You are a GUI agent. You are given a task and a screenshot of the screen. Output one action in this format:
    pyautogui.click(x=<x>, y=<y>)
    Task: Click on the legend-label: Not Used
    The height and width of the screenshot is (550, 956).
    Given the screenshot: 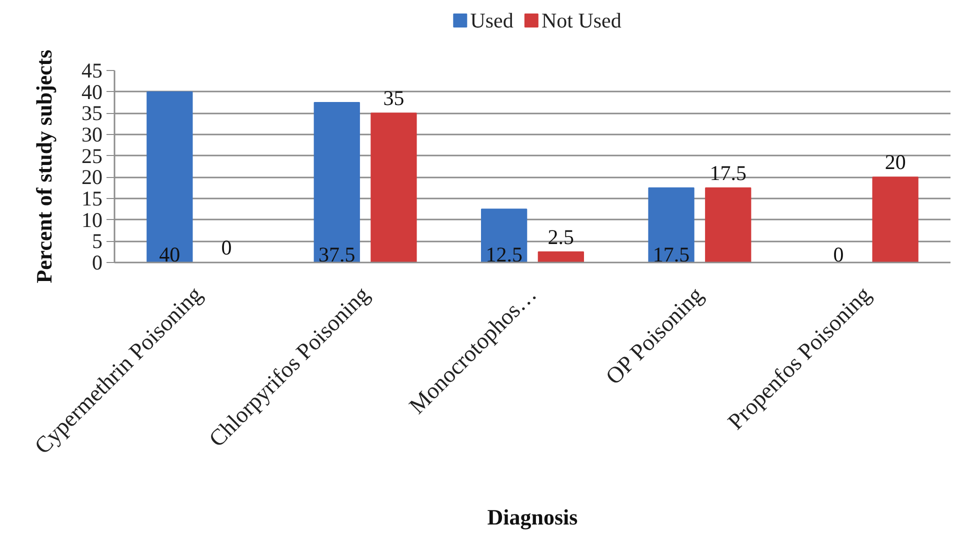 What is the action you would take?
    pyautogui.click(x=581, y=20)
    